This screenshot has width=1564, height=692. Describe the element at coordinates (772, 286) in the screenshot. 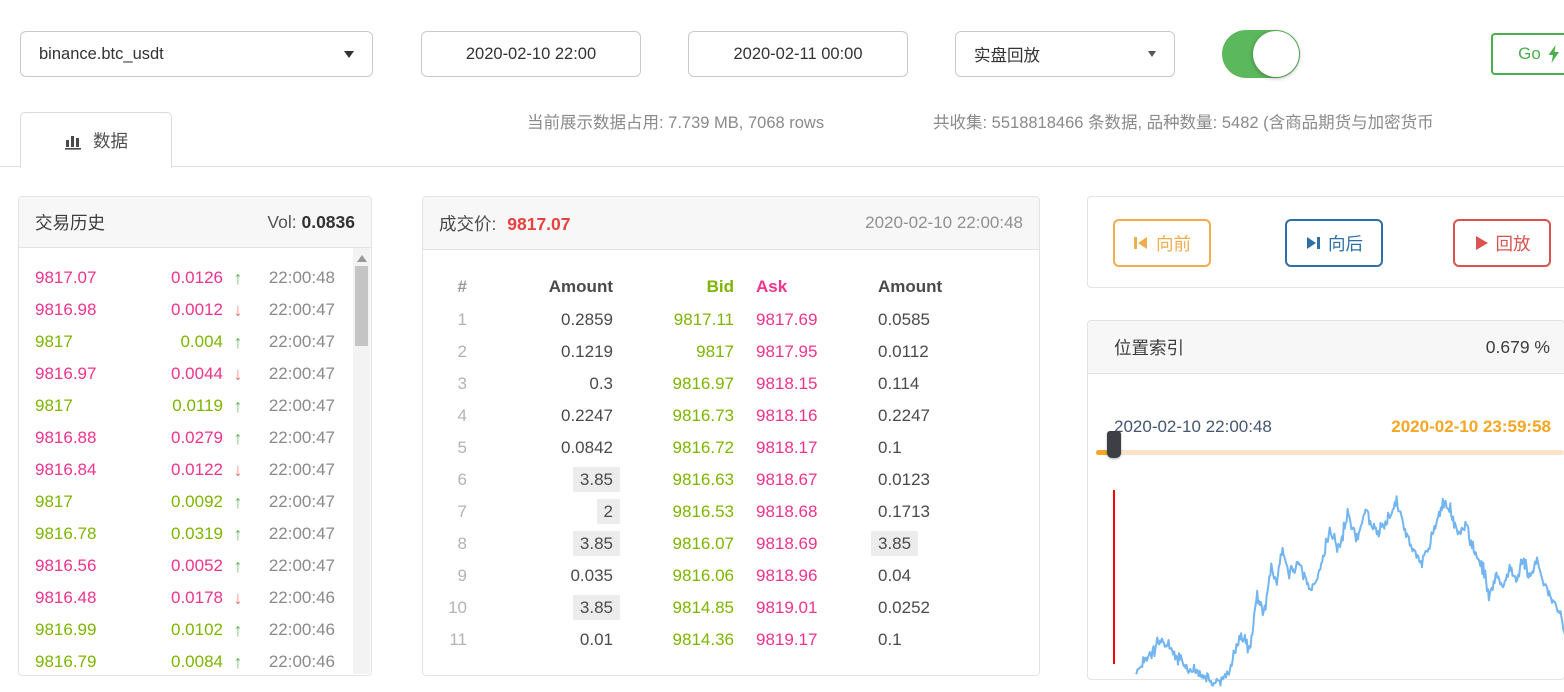

I see `col-header-ask: Ask` at that location.